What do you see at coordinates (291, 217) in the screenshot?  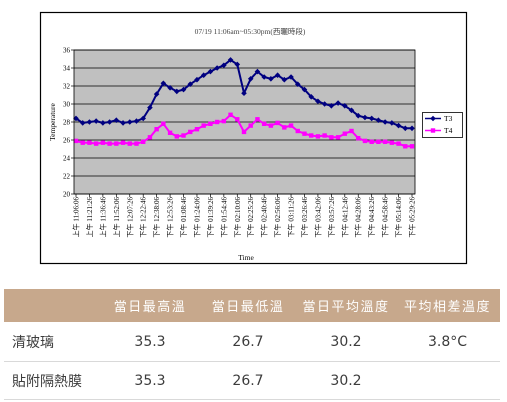 I see `x-tick-label: 下午 03:11:26` at bounding box center [291, 217].